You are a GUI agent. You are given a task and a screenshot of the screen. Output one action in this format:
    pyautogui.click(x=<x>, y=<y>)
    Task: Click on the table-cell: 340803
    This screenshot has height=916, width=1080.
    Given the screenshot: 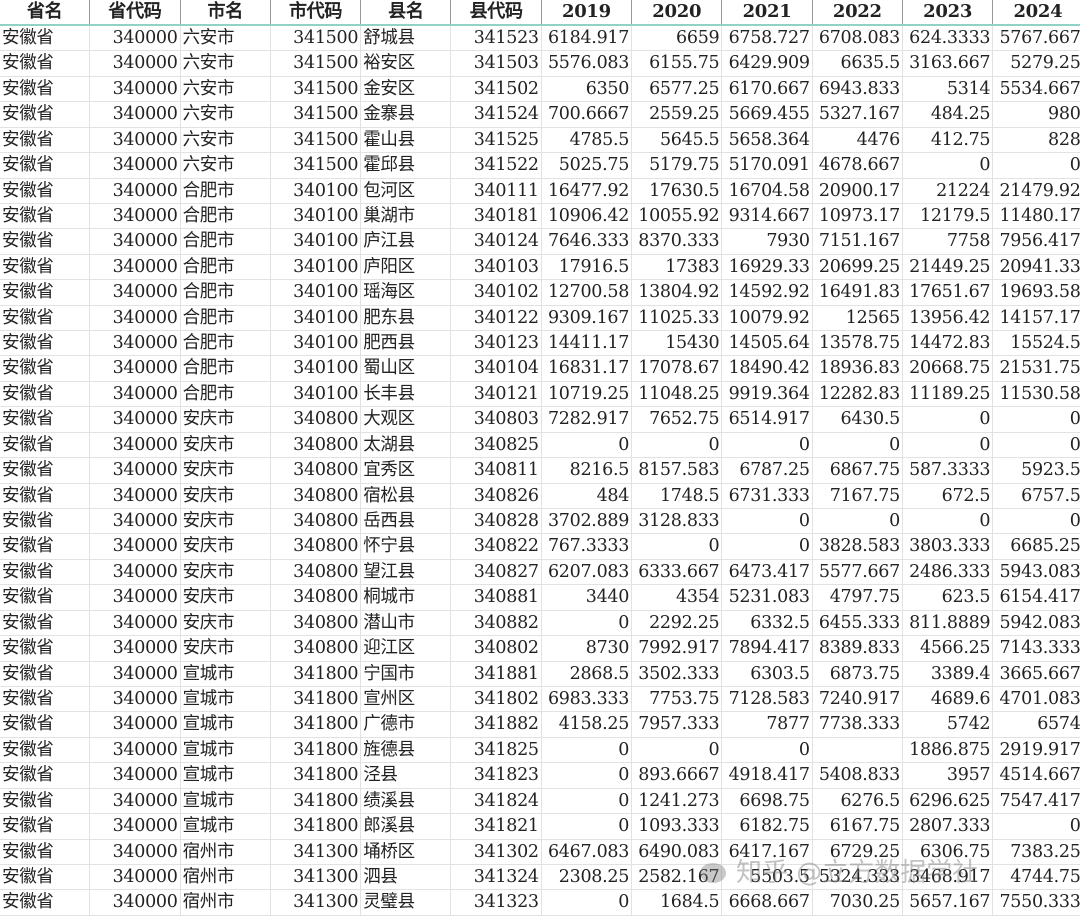 What is the action you would take?
    pyautogui.click(x=496, y=419)
    